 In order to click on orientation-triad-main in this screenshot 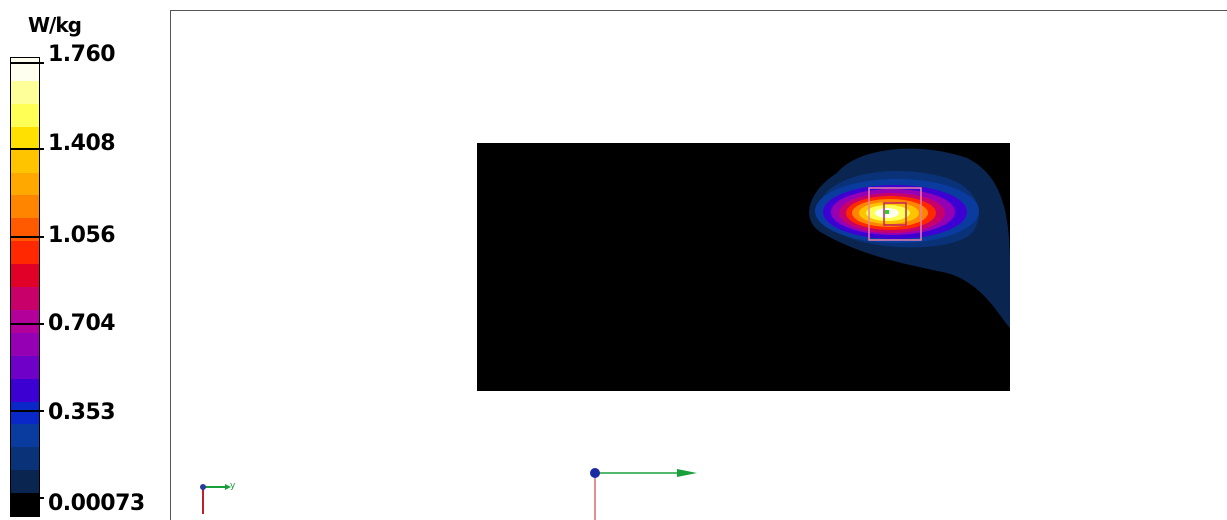, I will do `click(643, 494)`.